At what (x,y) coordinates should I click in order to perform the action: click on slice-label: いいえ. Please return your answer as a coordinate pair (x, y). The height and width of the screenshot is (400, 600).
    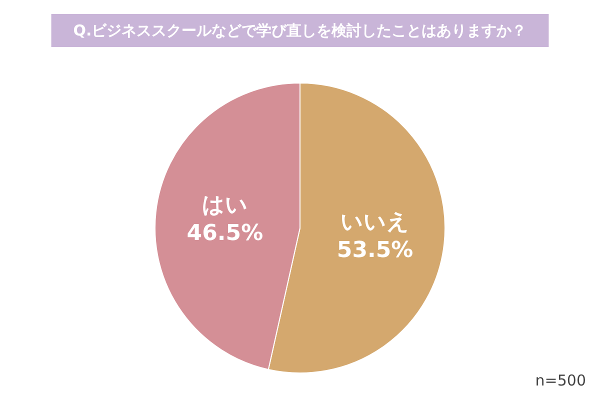
    Looking at the image, I should click on (375, 222).